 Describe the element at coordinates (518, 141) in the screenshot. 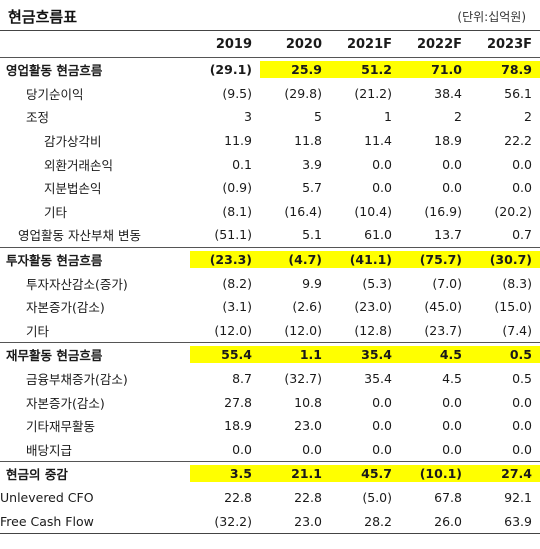

I see `value-cell: 22.2` at that location.